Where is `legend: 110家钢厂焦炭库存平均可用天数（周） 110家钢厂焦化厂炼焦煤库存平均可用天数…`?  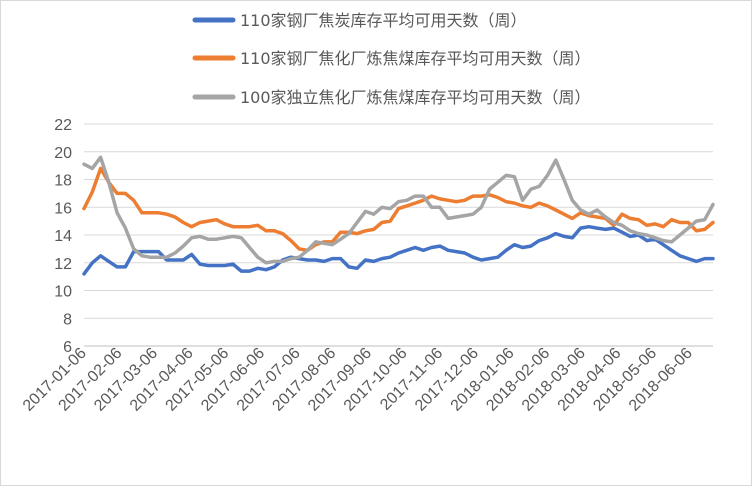
legend: 110家钢厂焦炭库存平均可用天数（周） 110家钢厂焦化厂炼焦煤库存平均可用天数… is located at coordinates (391, 59).